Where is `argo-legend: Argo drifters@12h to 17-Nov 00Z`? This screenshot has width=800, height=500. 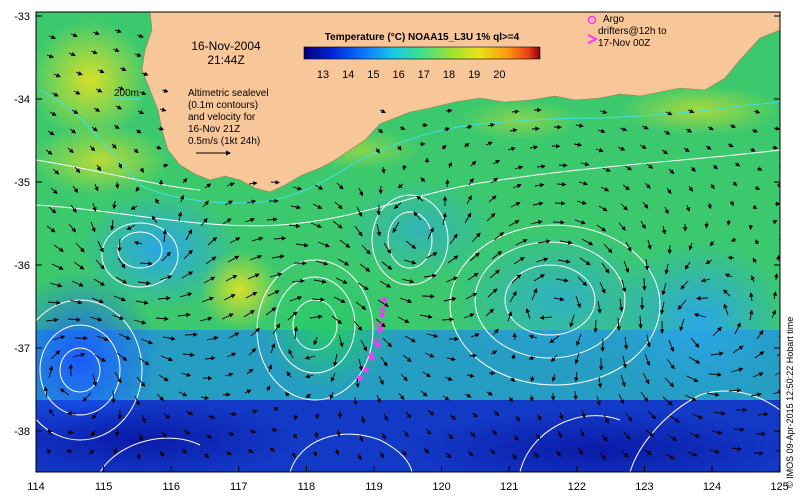 argo-legend: Argo drifters@12h to 17-Nov 00Z is located at coordinates (627, 31).